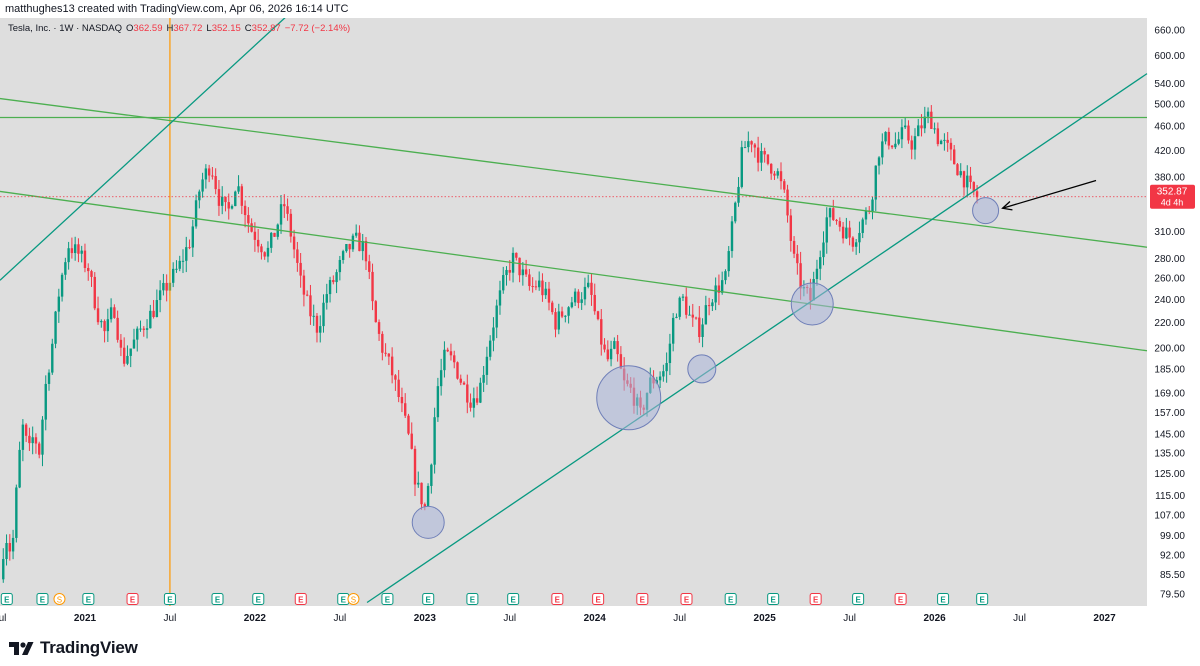  I want to click on arrow-shaft, so click(1049, 194).